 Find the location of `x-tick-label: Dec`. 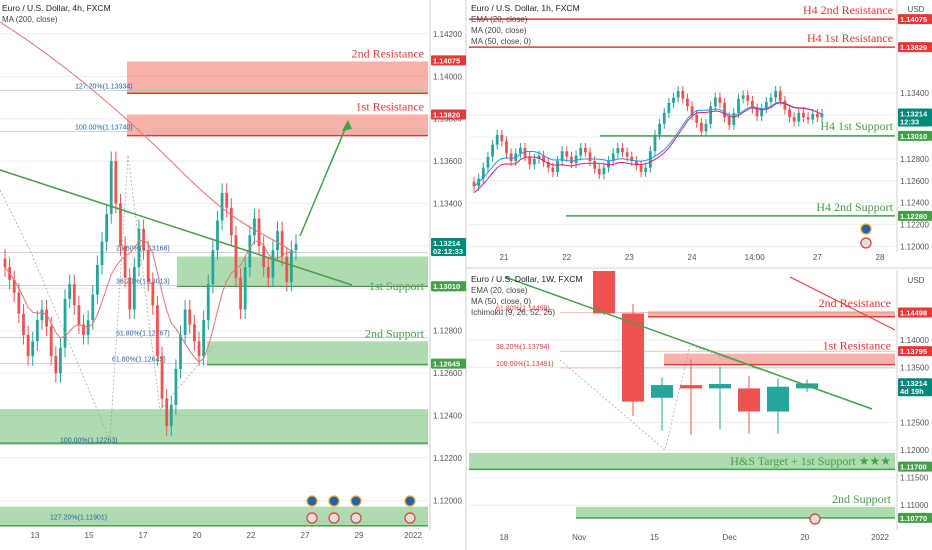

x-tick-label: Dec is located at coordinates (729, 537).